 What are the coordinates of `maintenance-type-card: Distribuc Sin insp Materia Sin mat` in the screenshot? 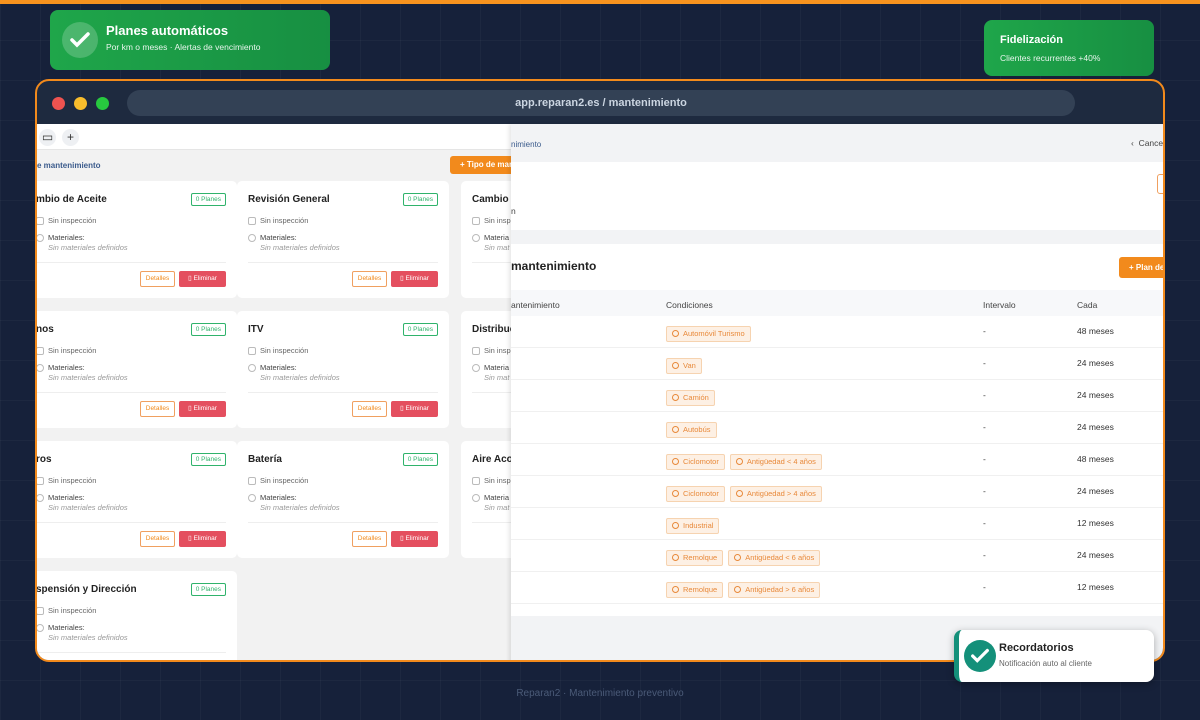 It's located at (487, 369).